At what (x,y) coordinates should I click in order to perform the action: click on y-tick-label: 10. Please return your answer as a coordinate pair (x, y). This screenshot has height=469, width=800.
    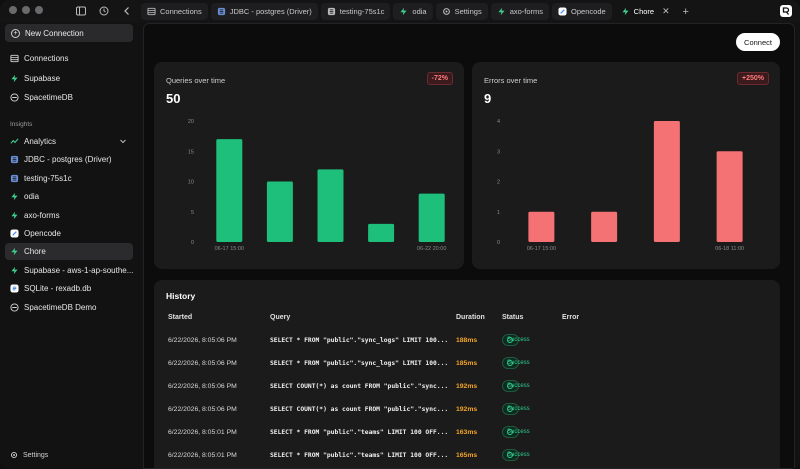
    Looking at the image, I should click on (191, 183).